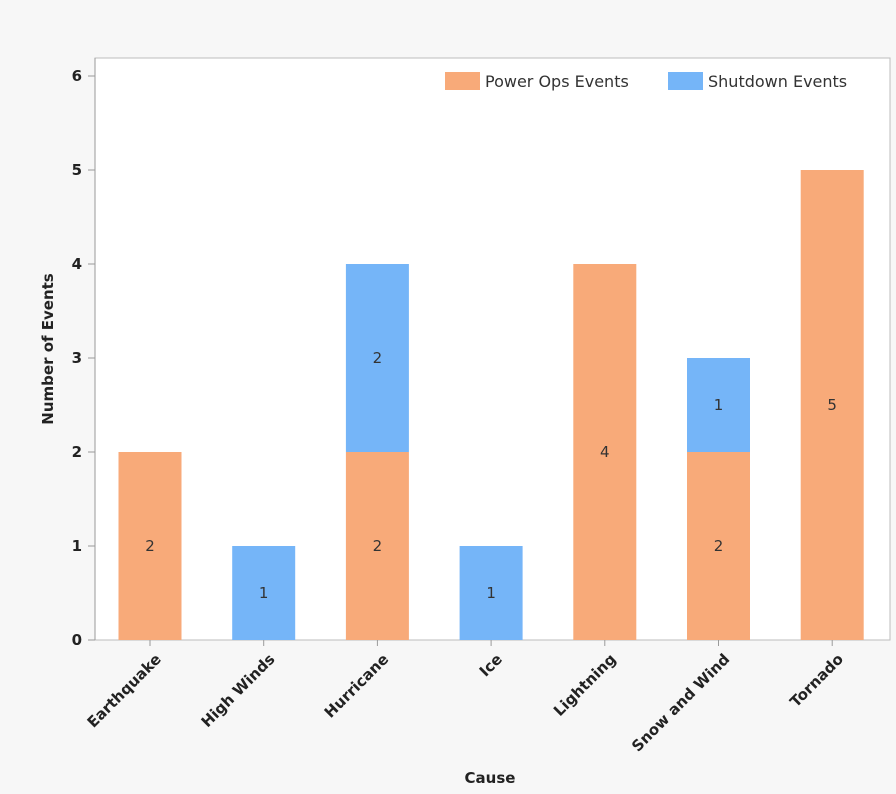  I want to click on x-category-label: Snow and Wind, so click(680, 702).